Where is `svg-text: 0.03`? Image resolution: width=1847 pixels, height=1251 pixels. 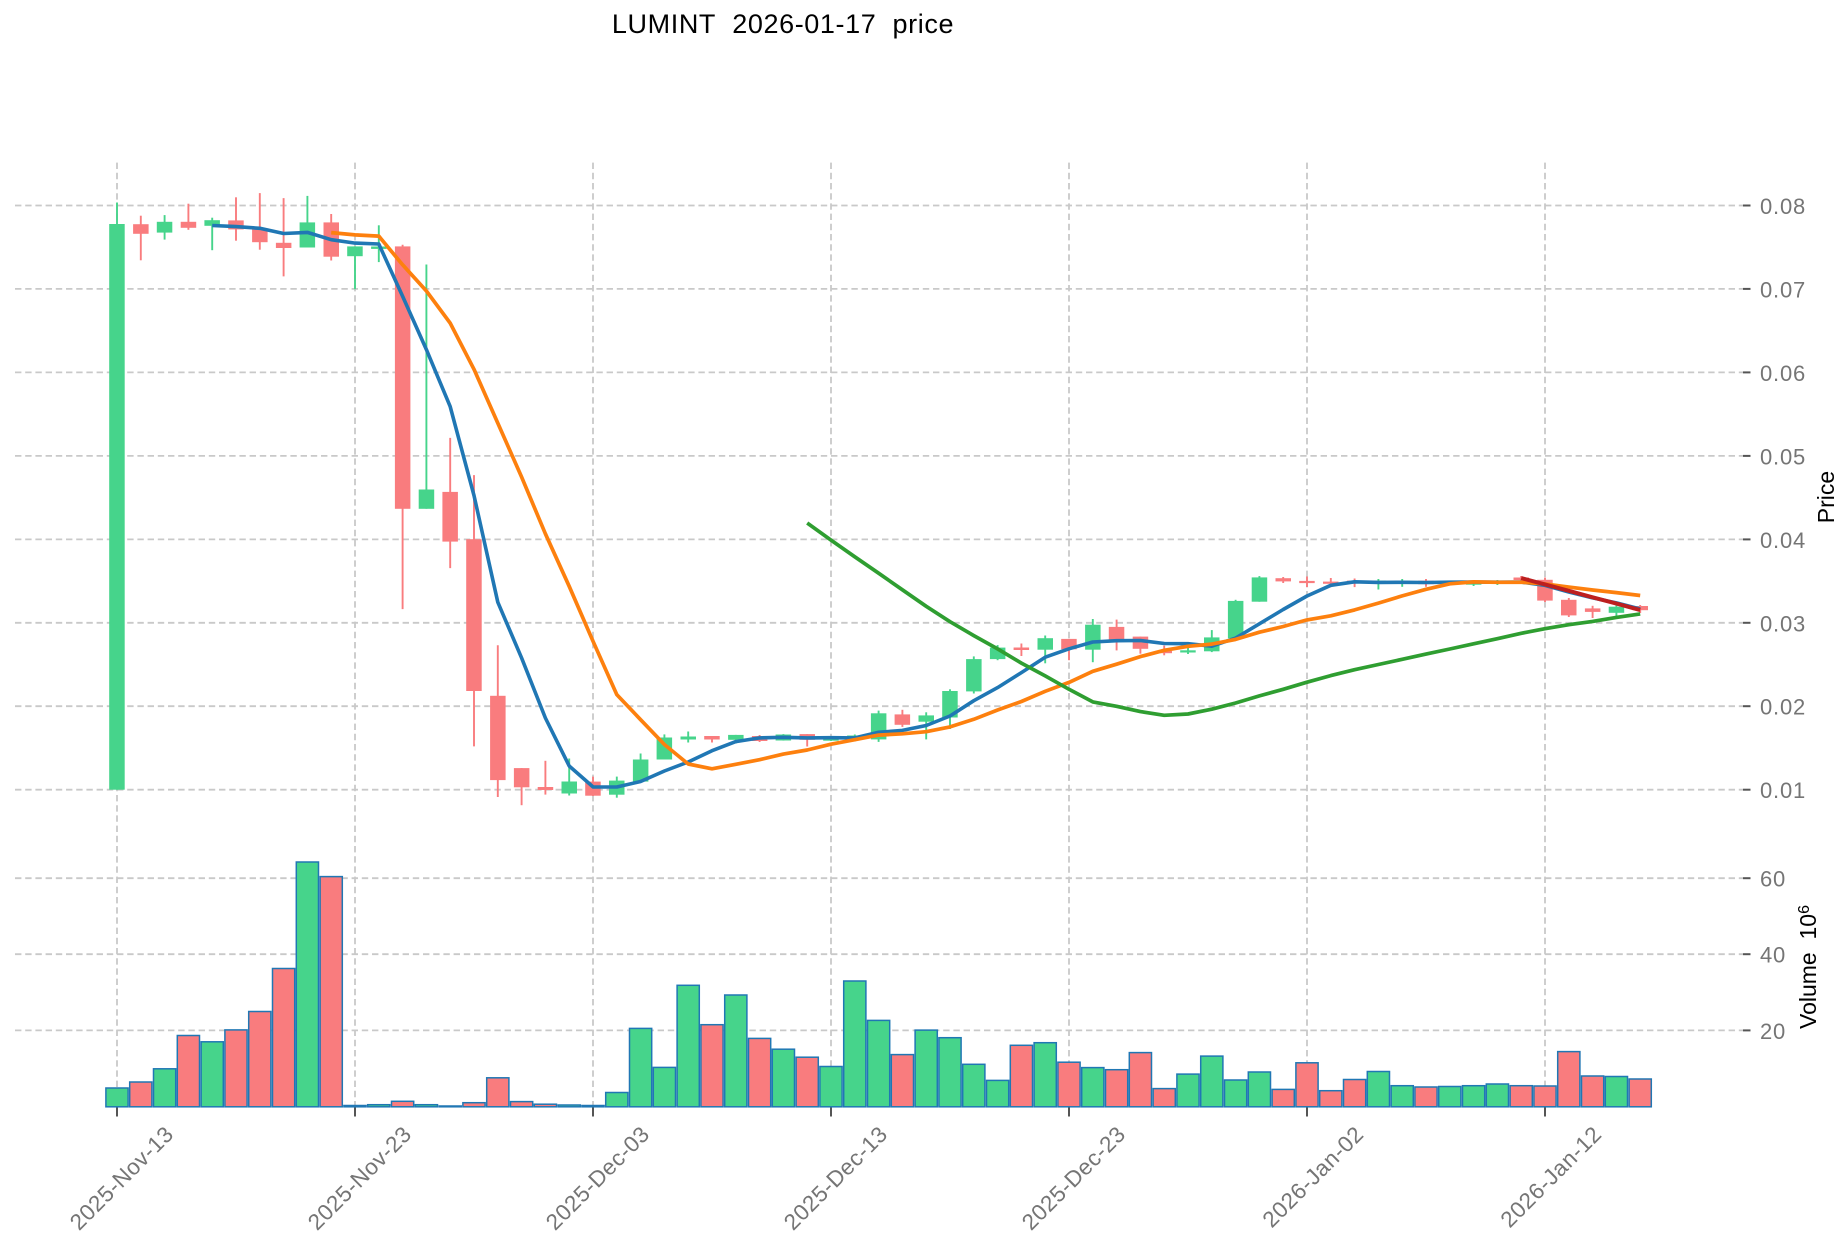 svg-text: 0.03 is located at coordinates (1783, 623).